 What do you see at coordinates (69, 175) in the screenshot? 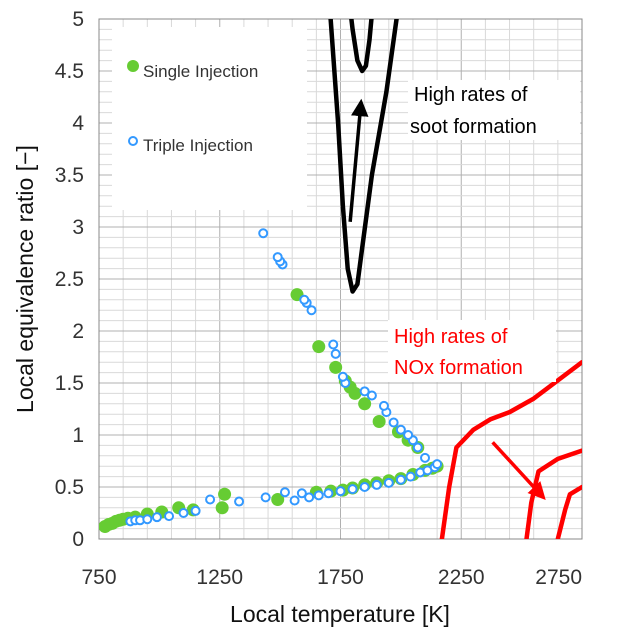
I see `y-tick-label: 3.5` at bounding box center [69, 175].